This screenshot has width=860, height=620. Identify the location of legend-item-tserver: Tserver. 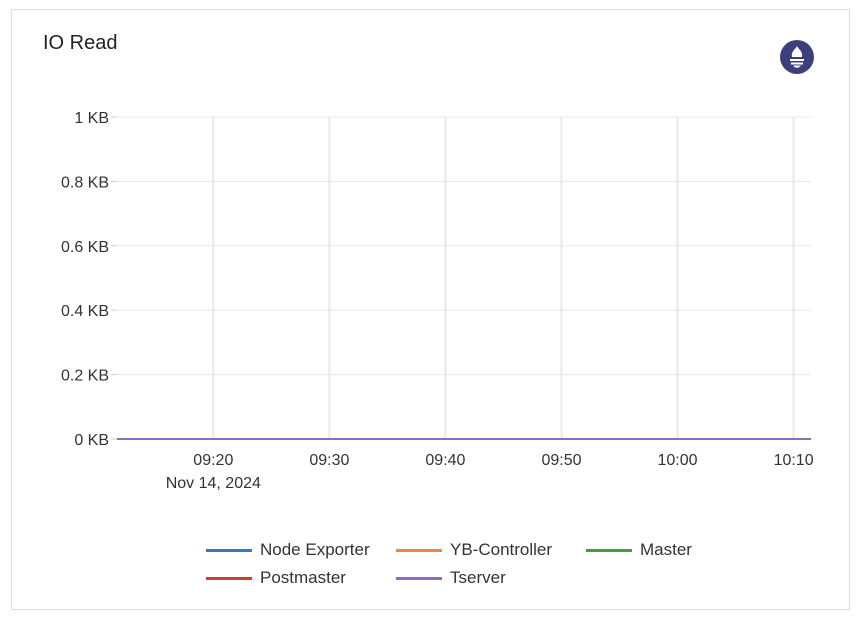
(491, 578).